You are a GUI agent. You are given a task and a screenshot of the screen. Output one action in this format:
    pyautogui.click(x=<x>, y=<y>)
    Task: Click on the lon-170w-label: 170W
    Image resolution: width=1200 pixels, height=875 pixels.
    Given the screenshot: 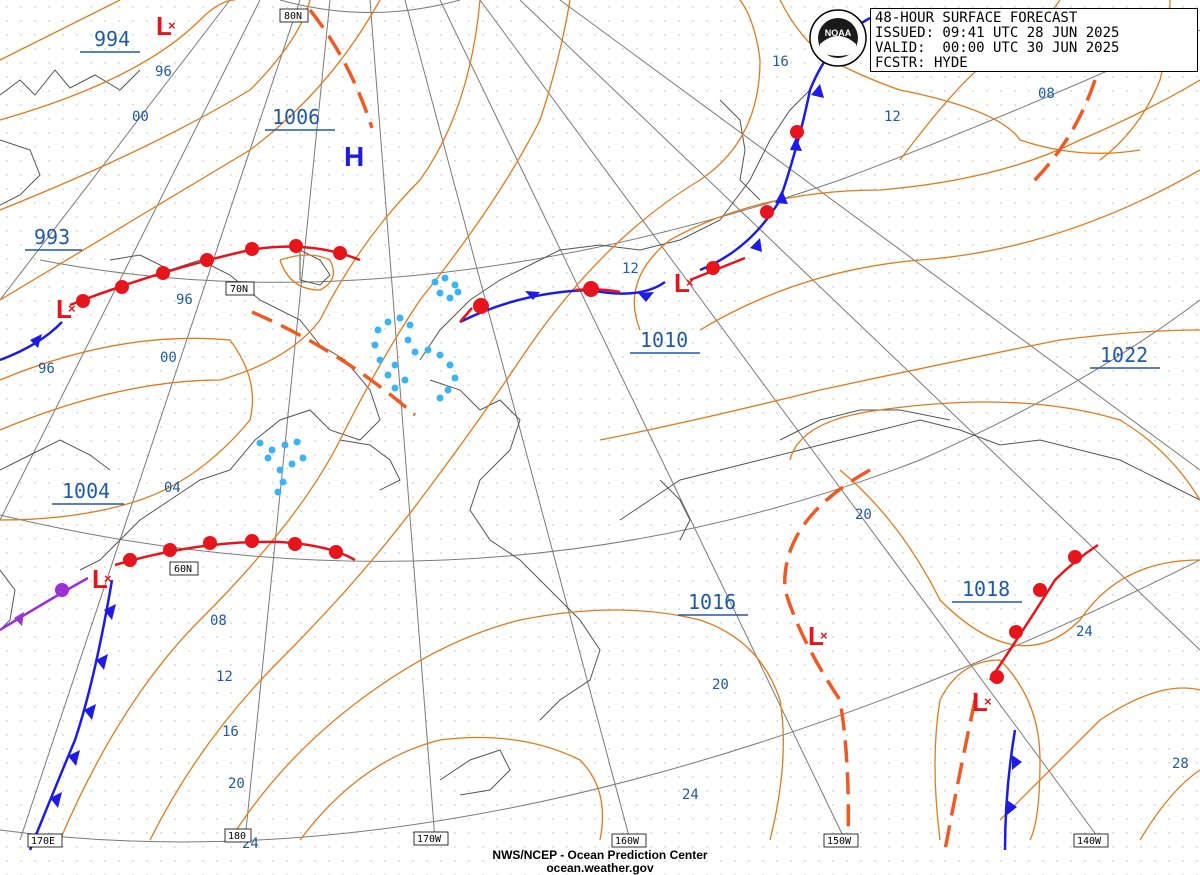 What is the action you would take?
    pyautogui.click(x=429, y=839)
    